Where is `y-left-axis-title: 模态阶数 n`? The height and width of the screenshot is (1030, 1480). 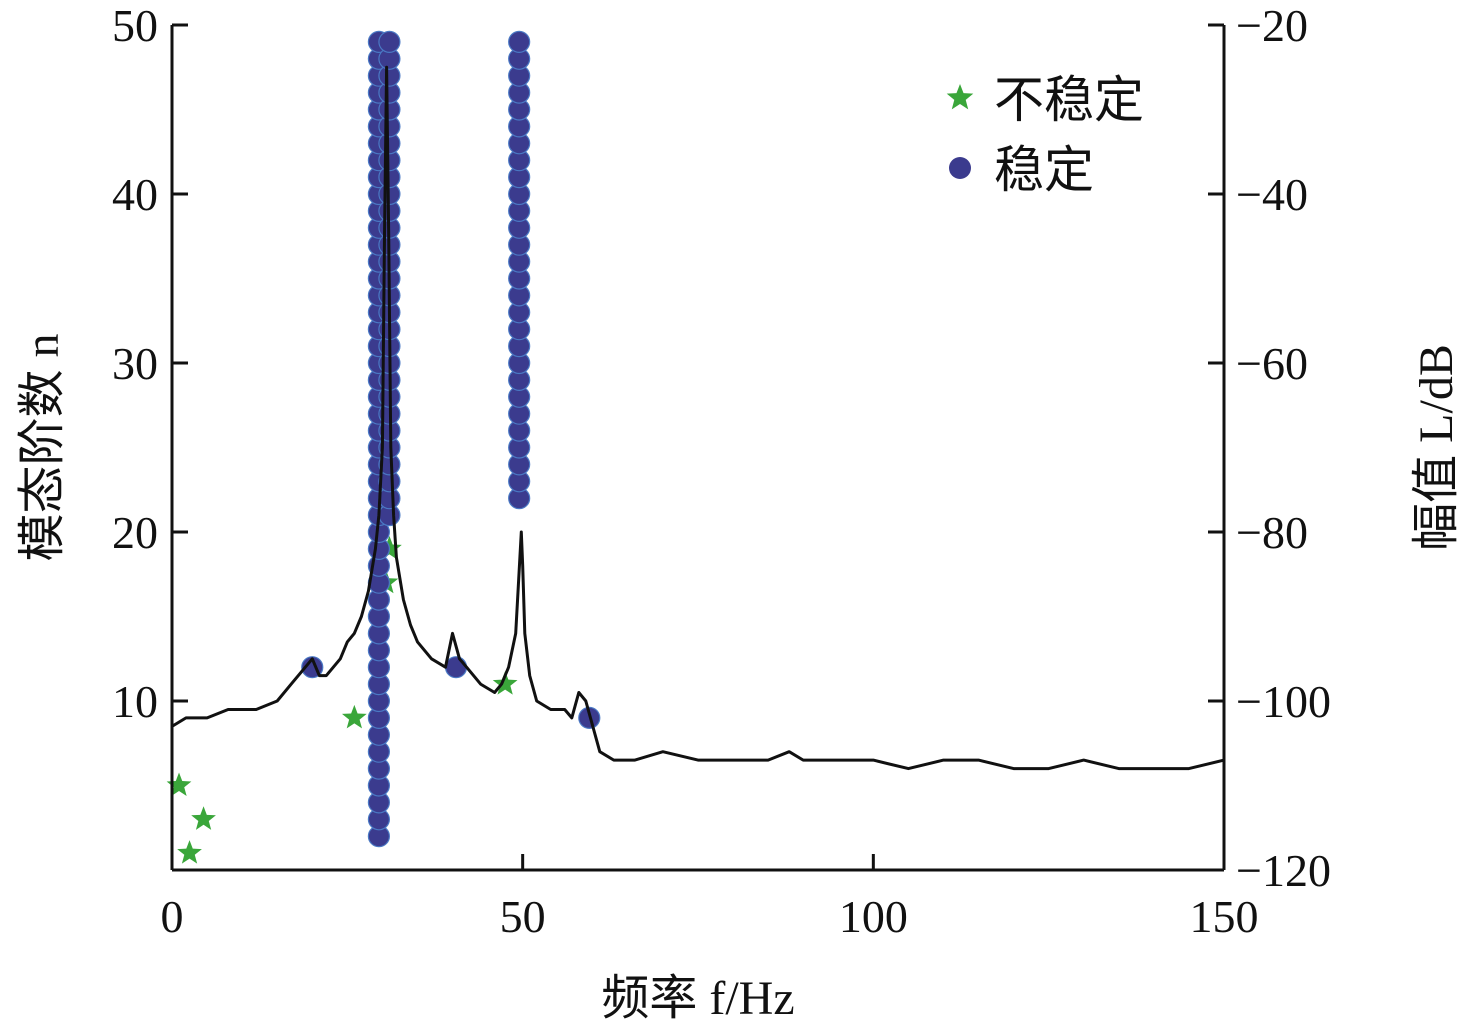
y-left-axis-title: 模态阶数 n is located at coordinates (42, 447).